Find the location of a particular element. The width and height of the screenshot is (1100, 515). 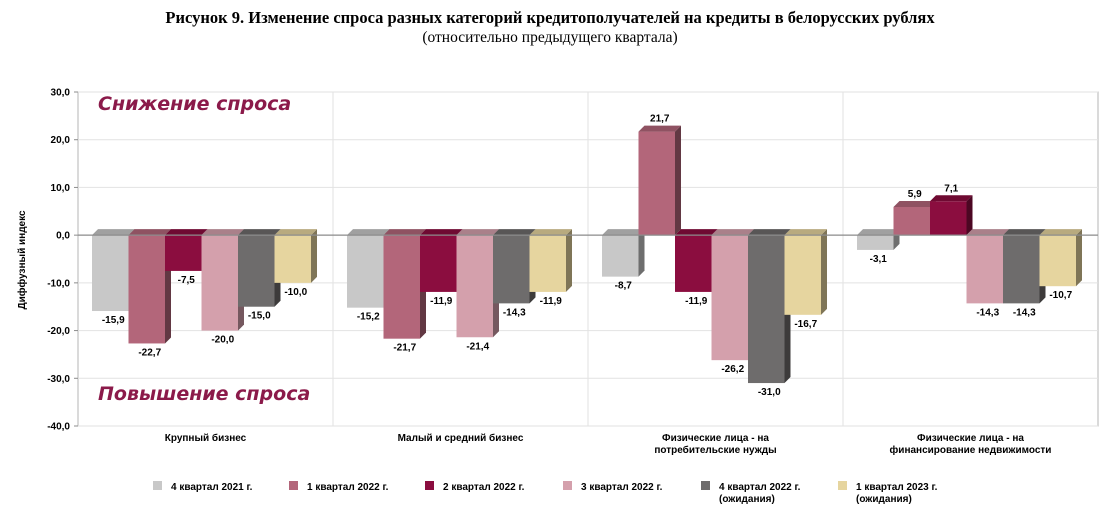

data-label: -15,9 is located at coordinates (113, 320).